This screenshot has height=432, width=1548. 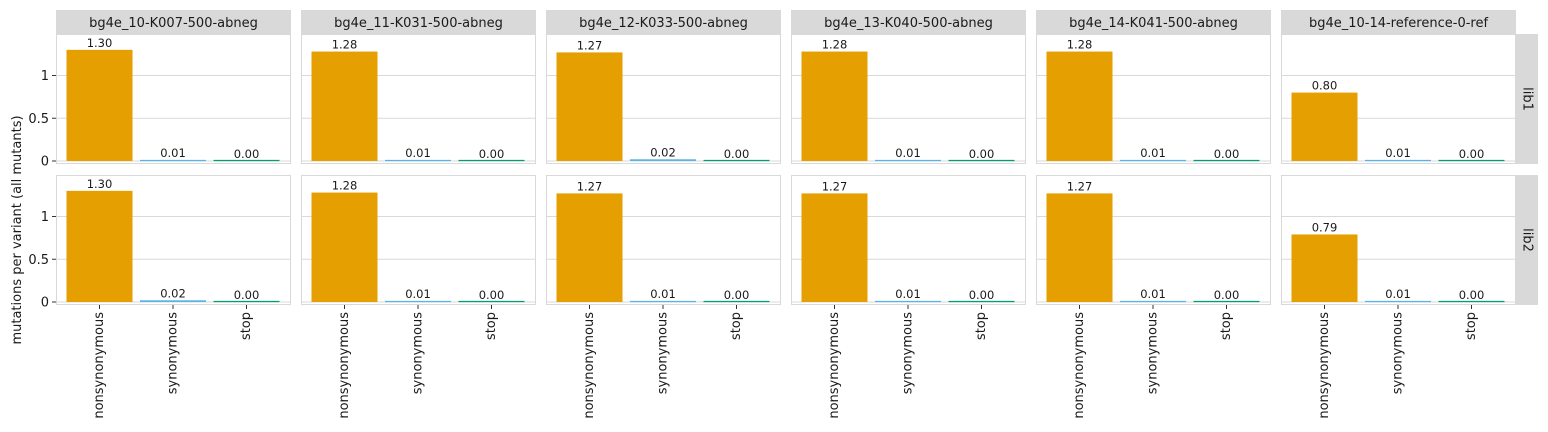 I want to click on panel-lib2-bg4e-10-14-reference-0-ref: 0.79 0.01 0.00, so click(x=1398, y=240).